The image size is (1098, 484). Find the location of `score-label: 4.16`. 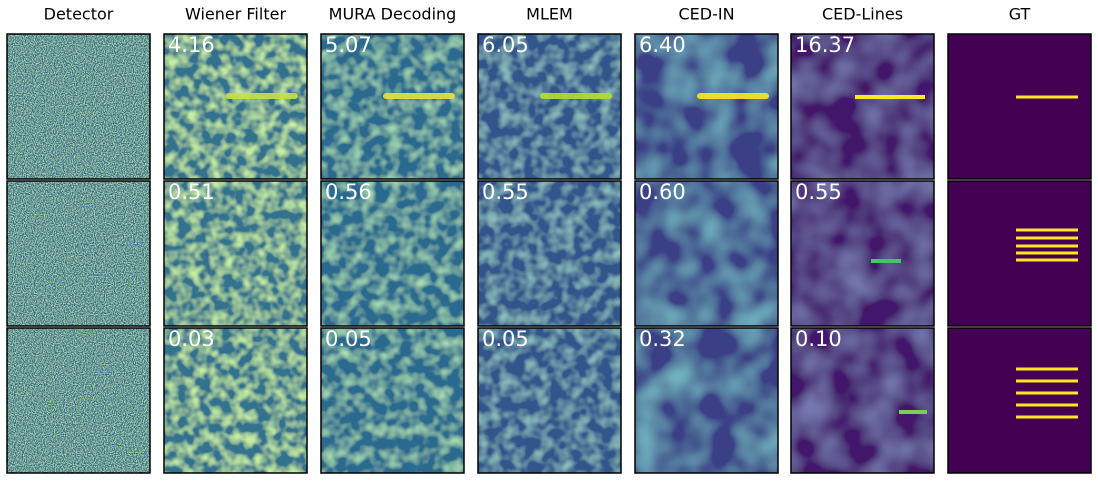

score-label: 4.16 is located at coordinates (191, 45).